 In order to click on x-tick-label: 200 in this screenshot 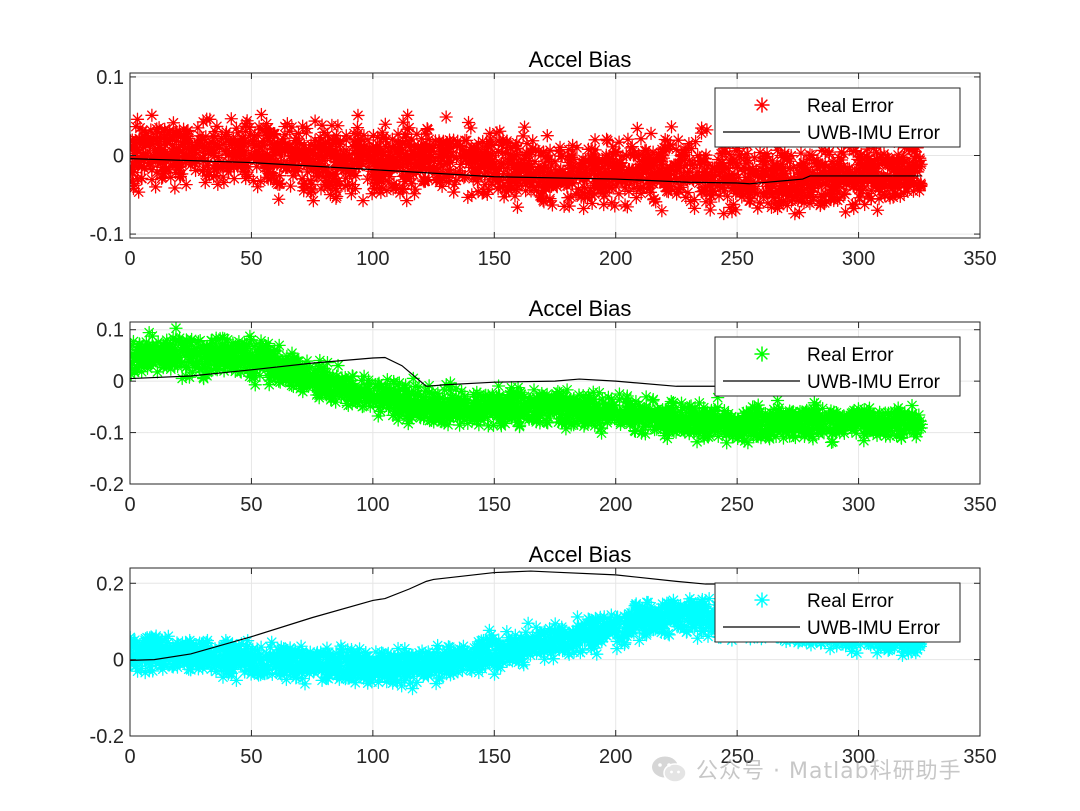, I will do `click(615, 505)`.